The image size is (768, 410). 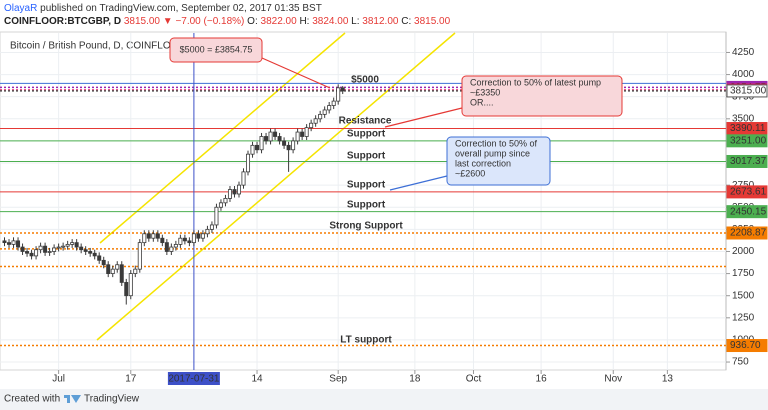 I want to click on x-tick-label: 13, so click(x=668, y=379).